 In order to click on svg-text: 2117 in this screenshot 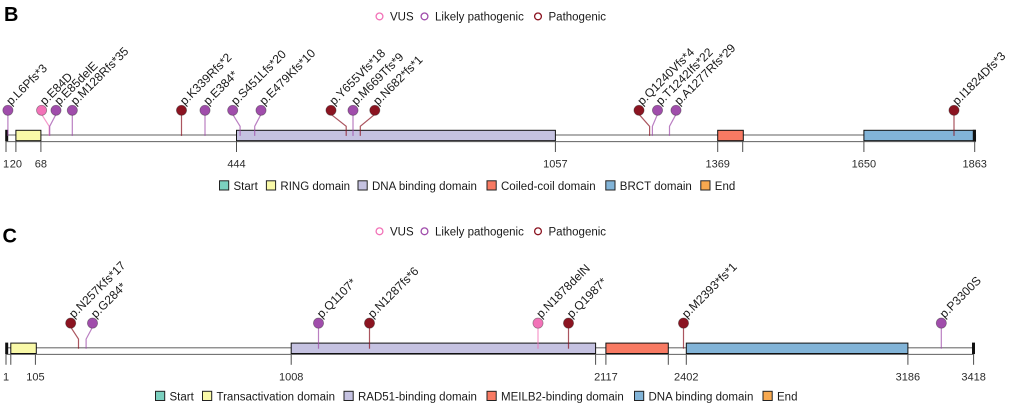, I will do `click(606, 378)`.